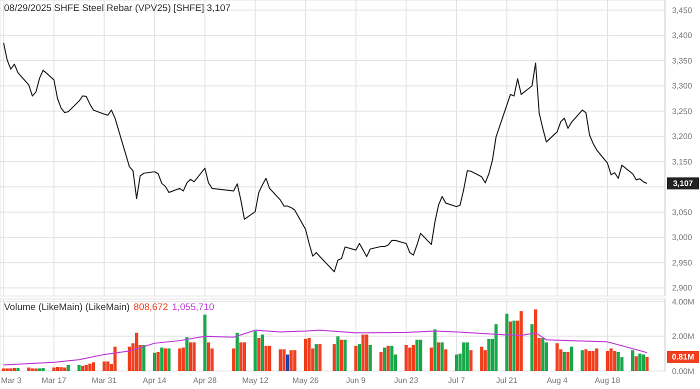 Image resolution: width=700 pixels, height=389 pixels. I want to click on annotation: 1,055,710, so click(193, 307).